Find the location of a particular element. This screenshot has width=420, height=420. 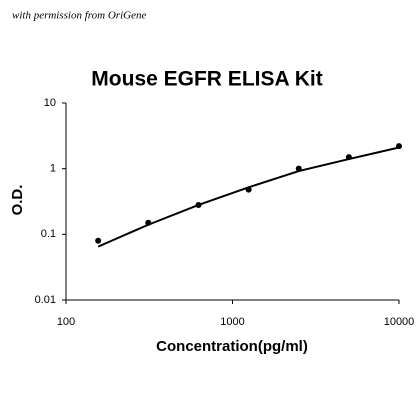

annotation: with permission from OriGene is located at coordinates (79, 16).